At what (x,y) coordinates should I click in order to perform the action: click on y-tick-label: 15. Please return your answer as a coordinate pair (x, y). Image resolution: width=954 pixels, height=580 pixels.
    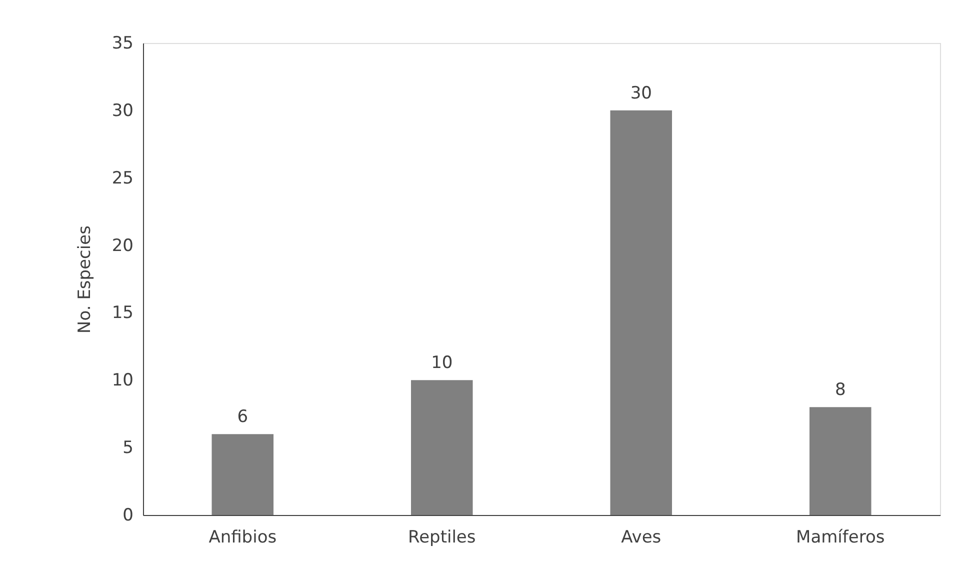
    Looking at the image, I should click on (123, 313).